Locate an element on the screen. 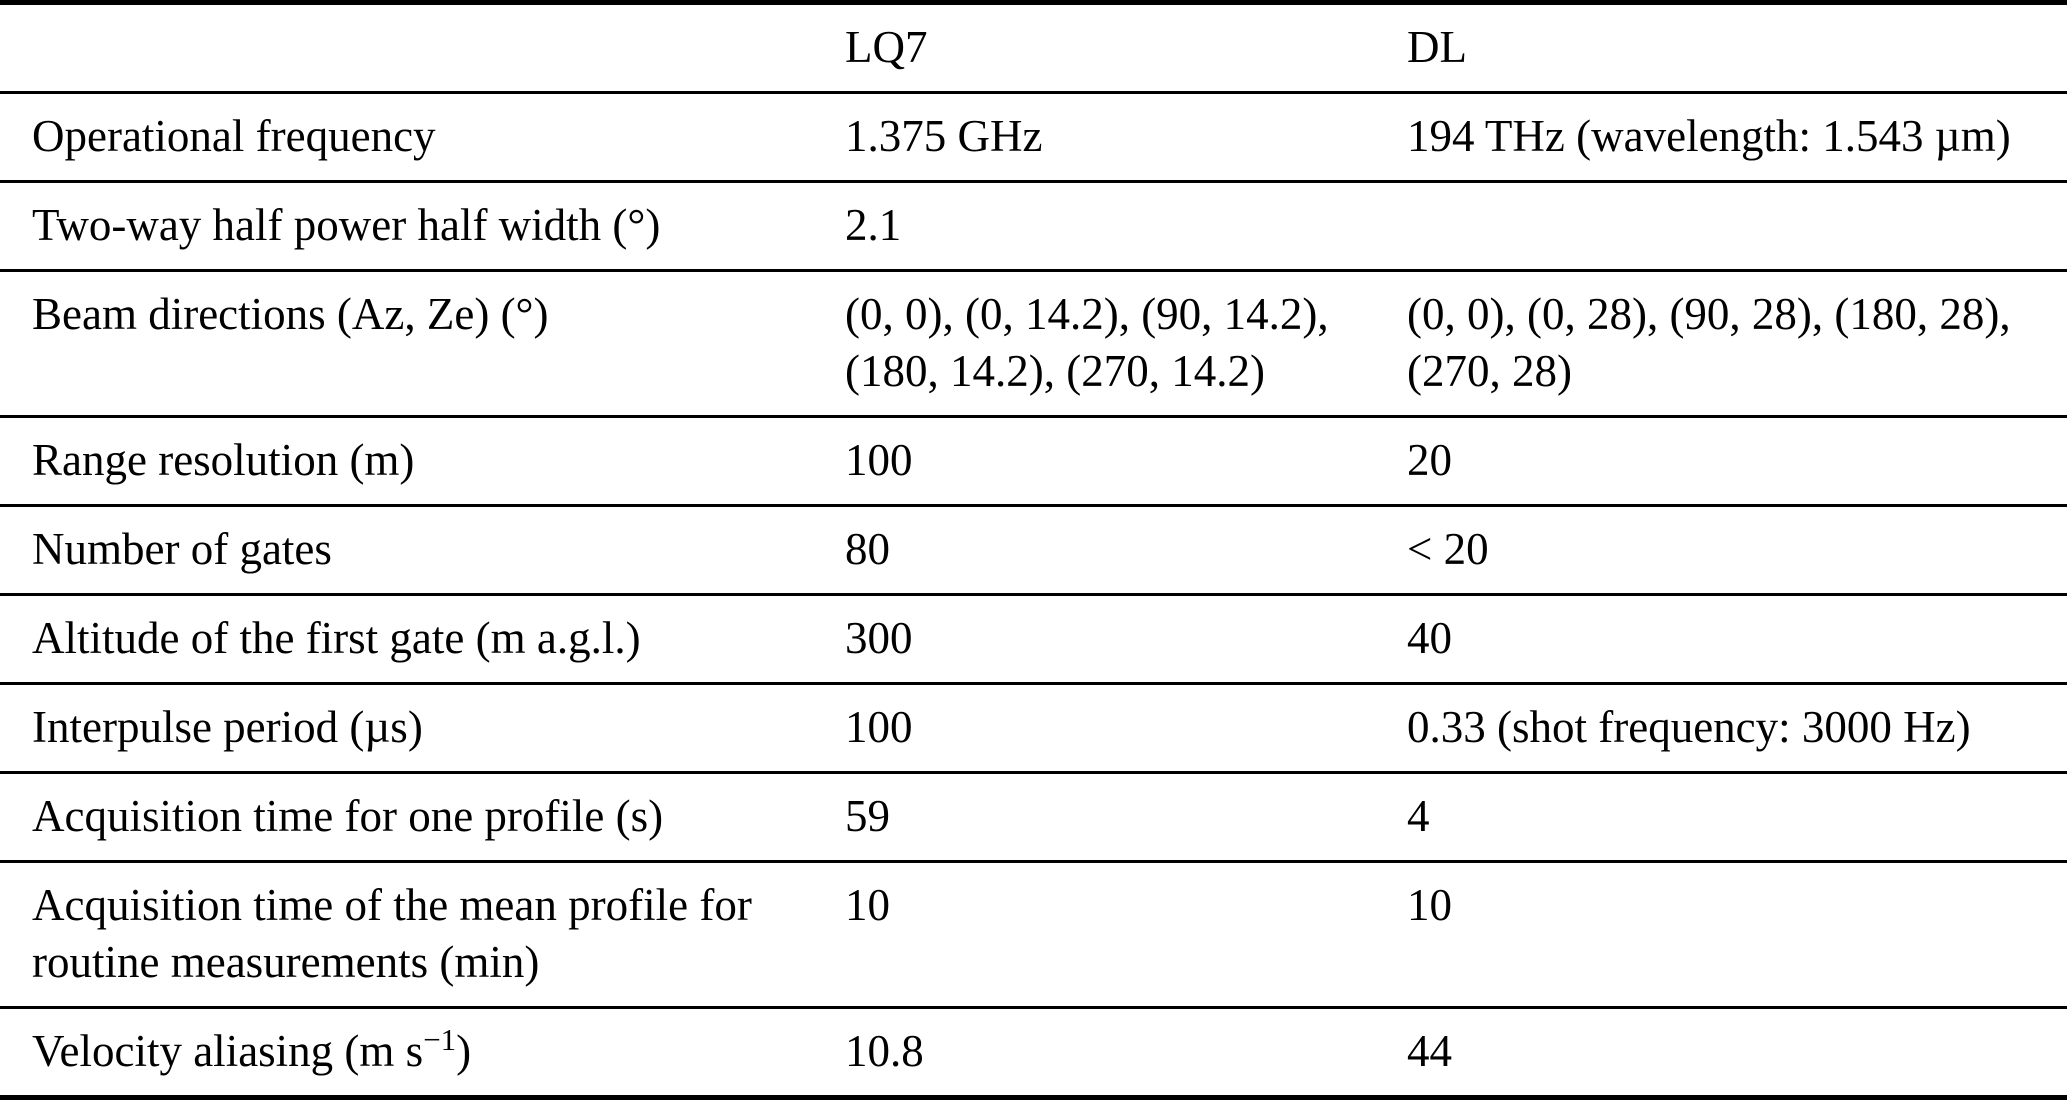 The height and width of the screenshot is (1100, 2067). range-resolution-label: Range resolution (m) is located at coordinates (223, 460).